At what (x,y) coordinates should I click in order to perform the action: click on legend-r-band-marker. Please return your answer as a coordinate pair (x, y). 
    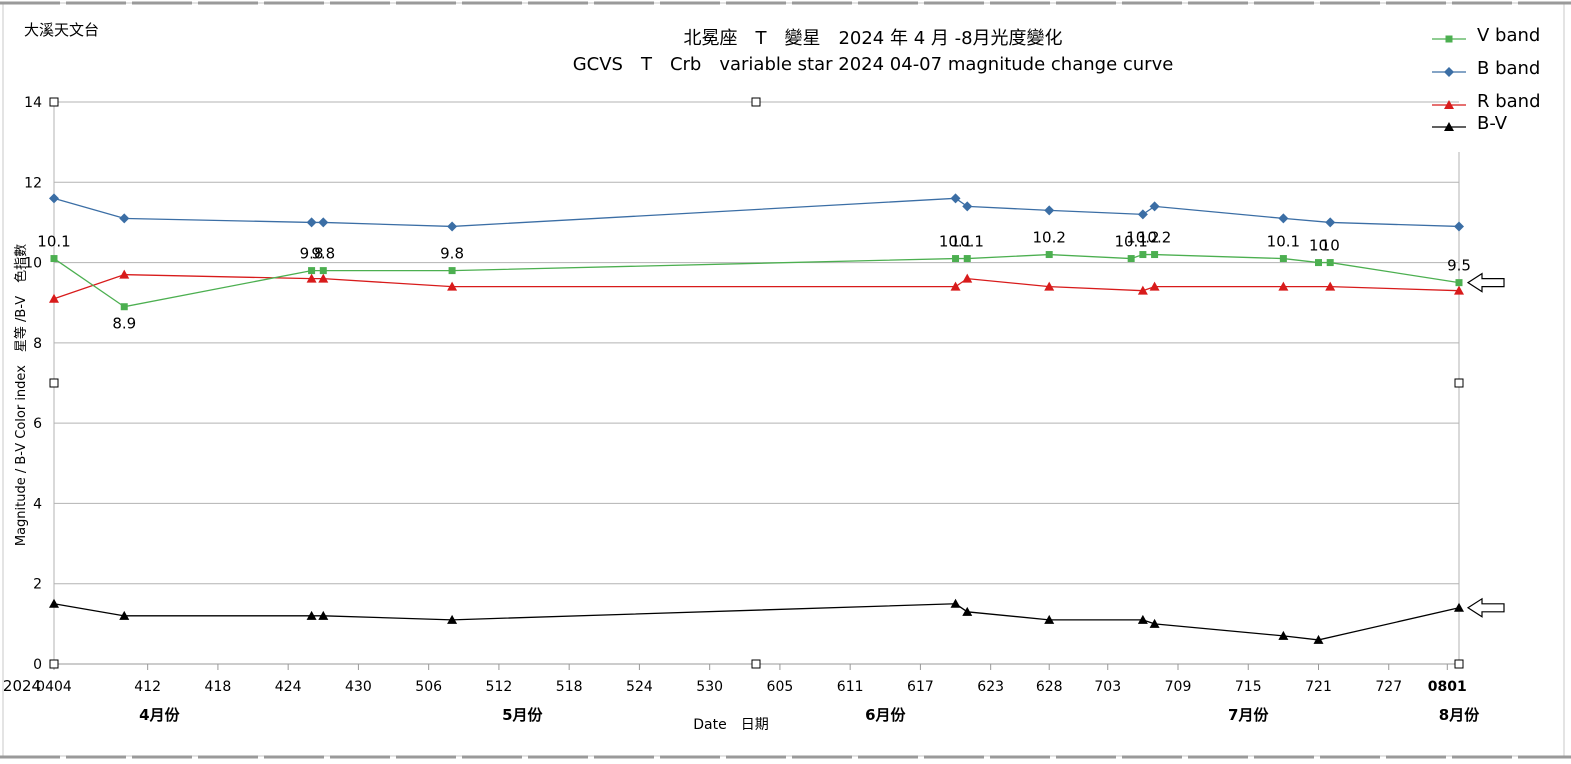
    Looking at the image, I should click on (1449, 104).